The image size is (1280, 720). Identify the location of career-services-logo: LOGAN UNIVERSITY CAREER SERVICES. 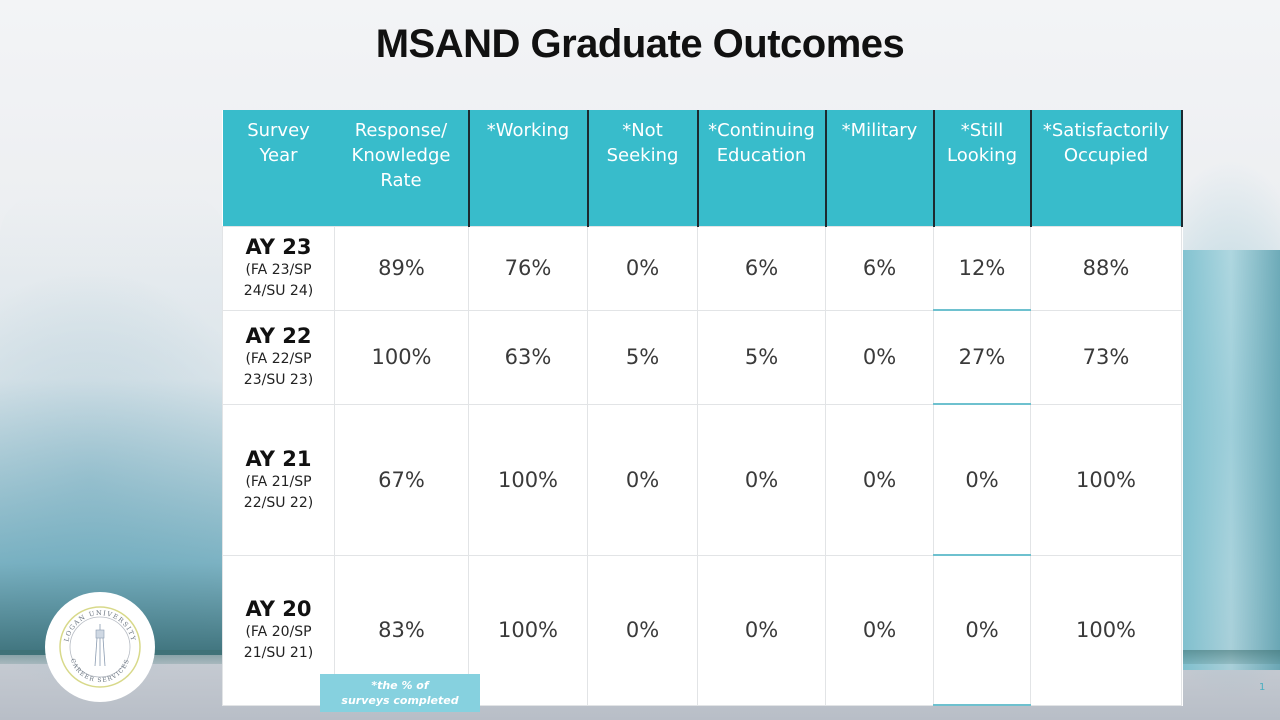
(100, 647).